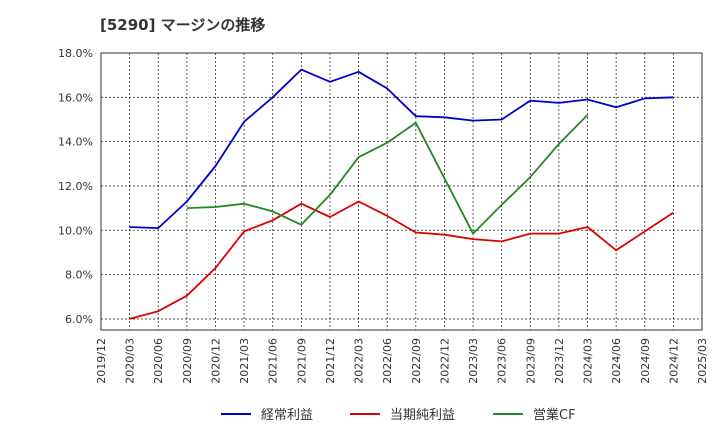  Describe the element at coordinates (273, 361) in the screenshot. I see `x-tick-label: 2021/06` at that location.